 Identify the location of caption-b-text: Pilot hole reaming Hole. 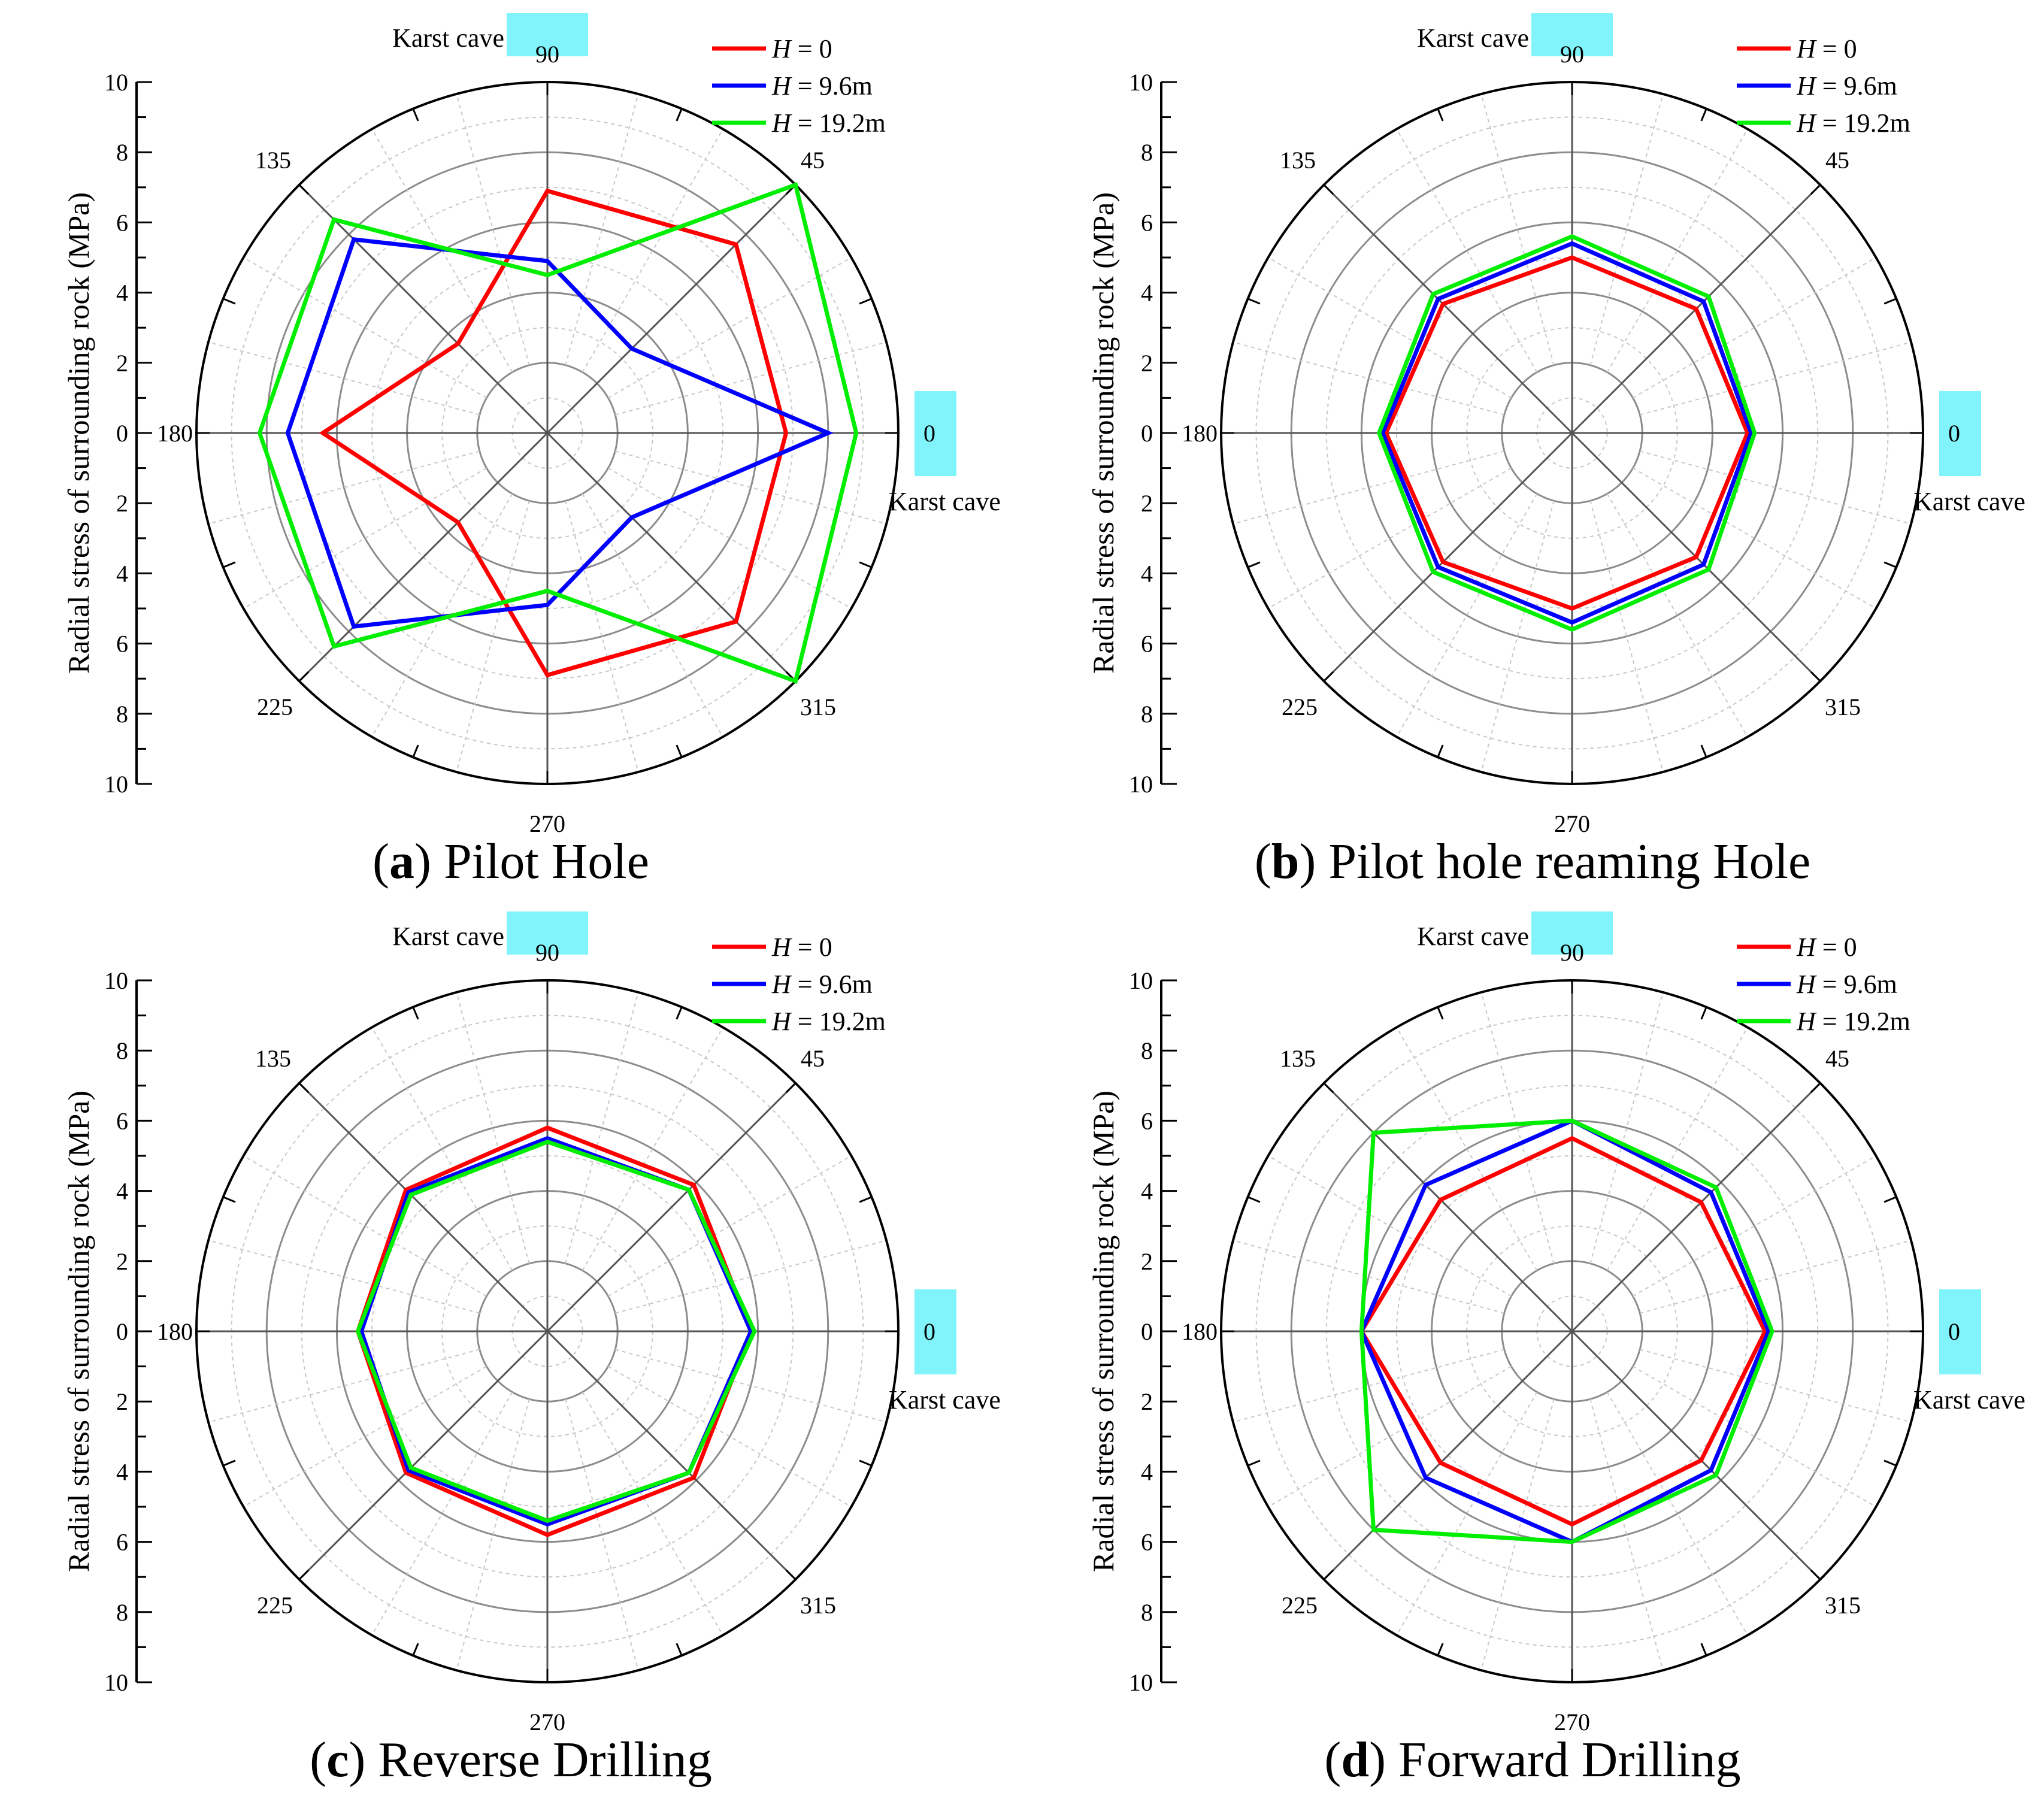
(1569, 862).